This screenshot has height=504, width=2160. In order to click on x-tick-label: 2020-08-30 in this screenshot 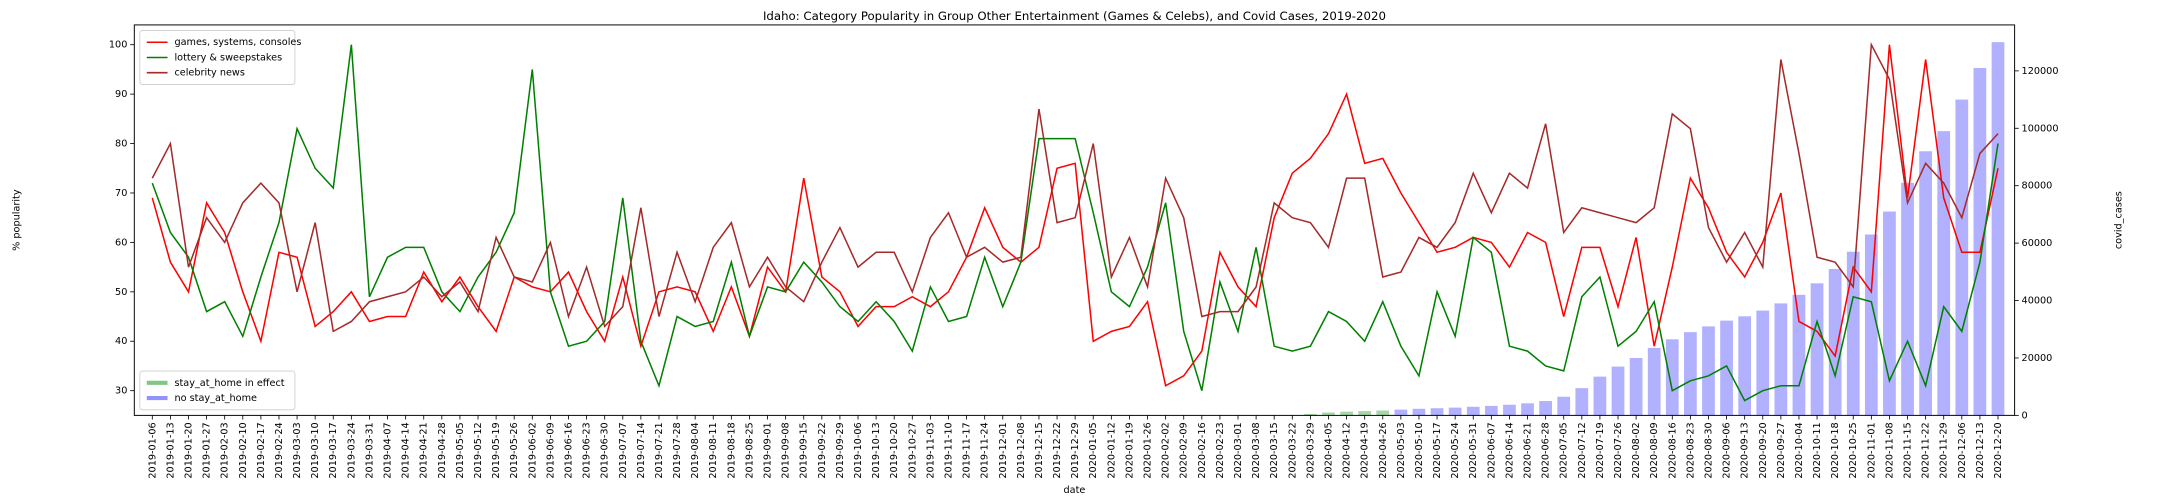, I will do `click(1708, 450)`.